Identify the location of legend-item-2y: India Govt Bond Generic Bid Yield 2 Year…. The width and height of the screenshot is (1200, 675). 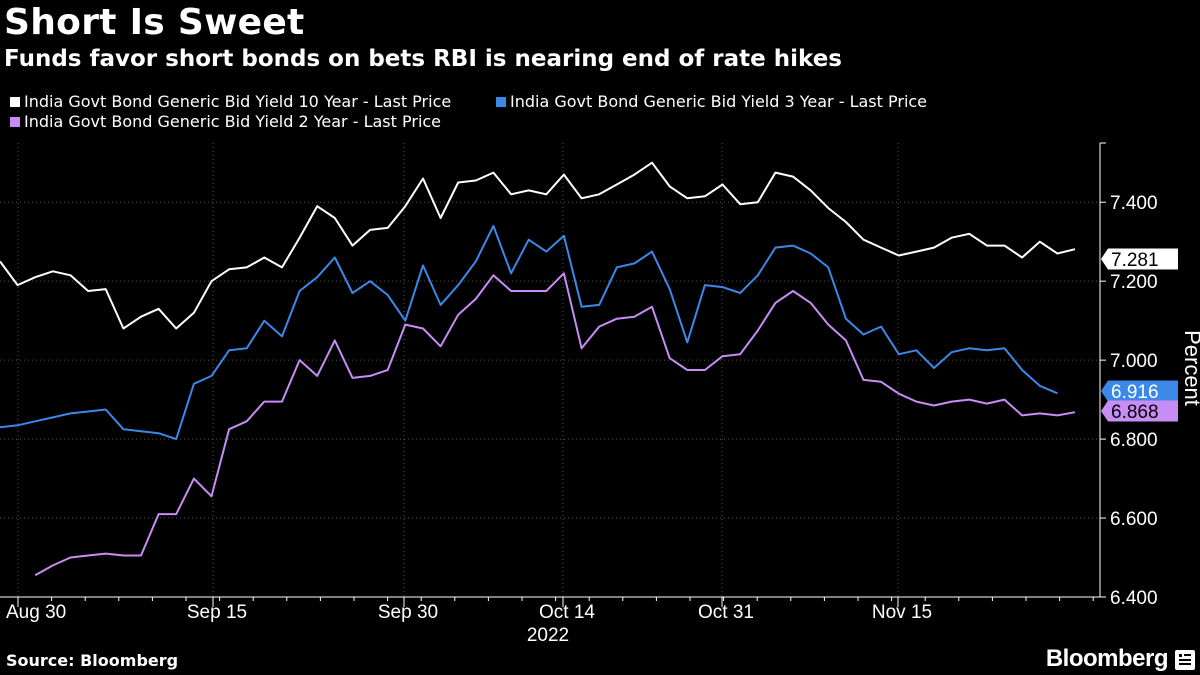
(225, 121).